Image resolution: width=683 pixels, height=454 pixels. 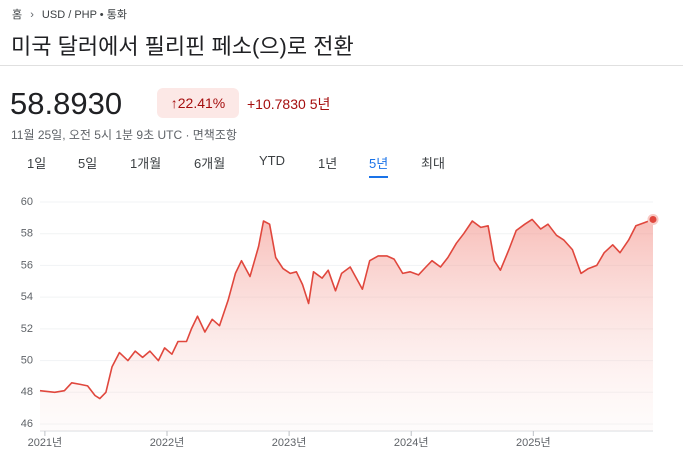 I want to click on y-tick-label: 60, so click(x=27, y=202).